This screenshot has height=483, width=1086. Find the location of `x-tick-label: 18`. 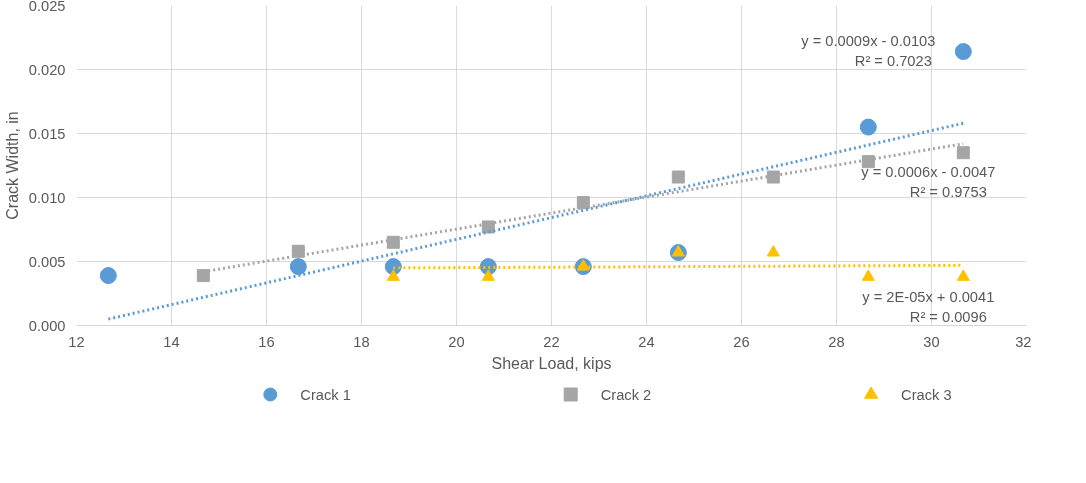

x-tick-label: 18 is located at coordinates (361, 341).